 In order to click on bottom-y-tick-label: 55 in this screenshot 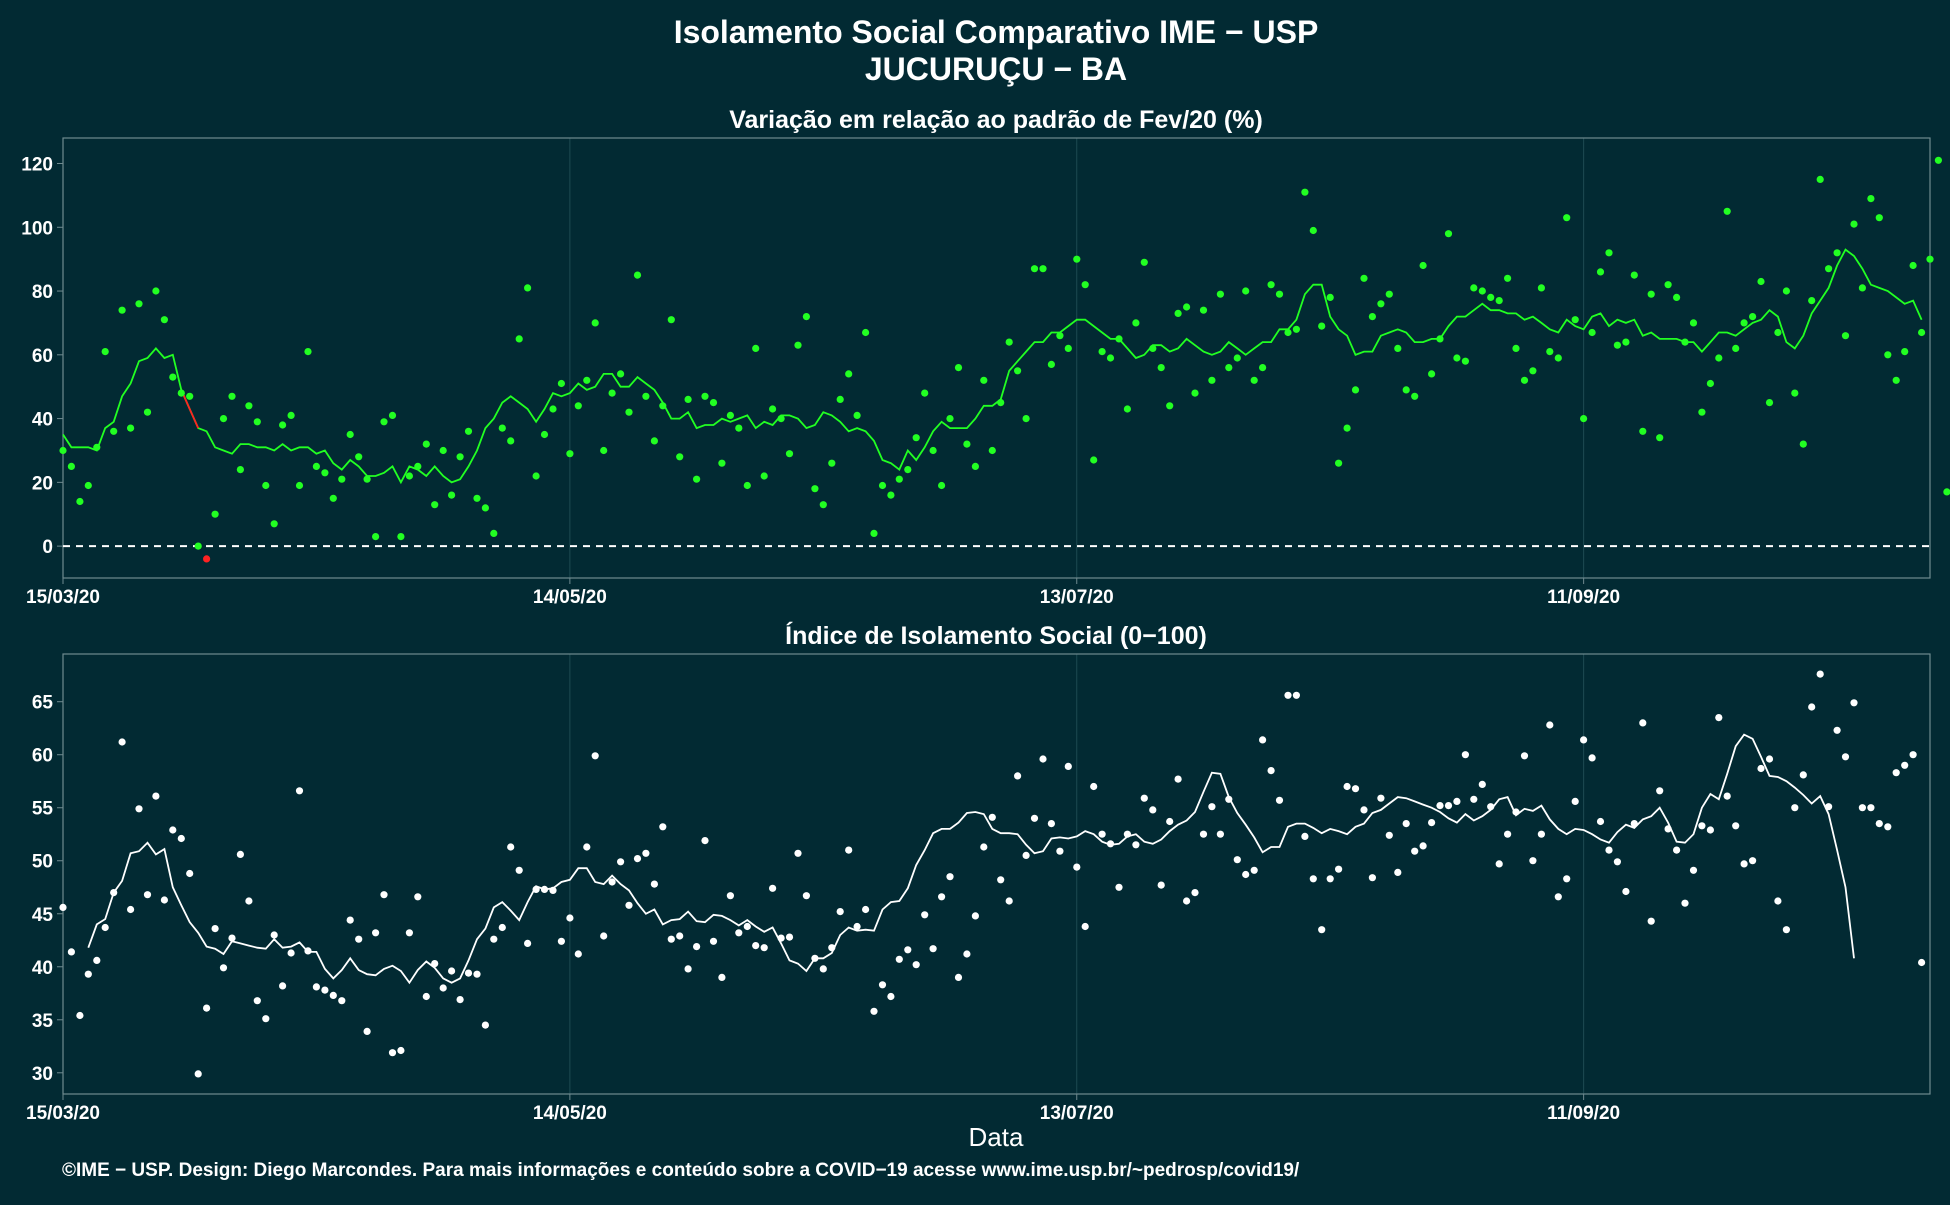, I will do `click(43, 809)`.